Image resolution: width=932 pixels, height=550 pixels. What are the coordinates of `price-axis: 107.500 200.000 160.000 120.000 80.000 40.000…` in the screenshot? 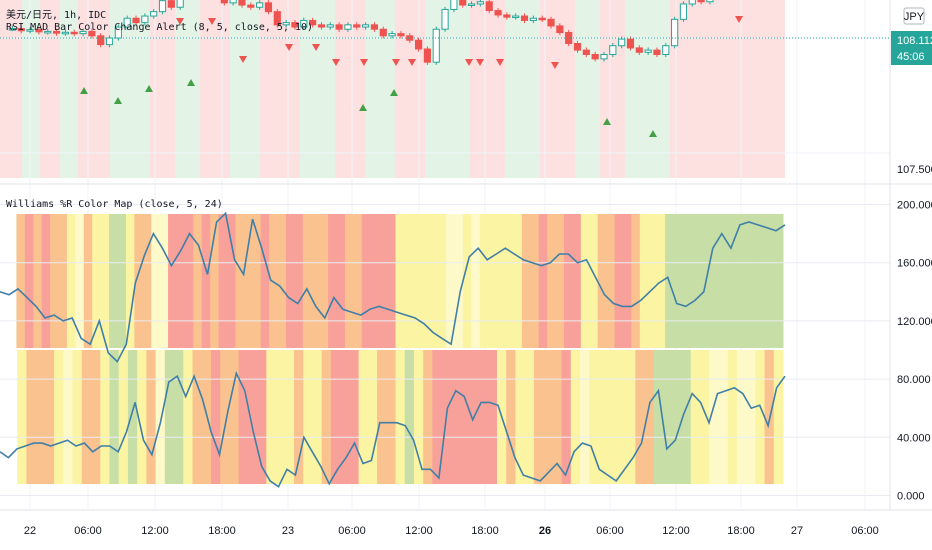 It's located at (914, 333).